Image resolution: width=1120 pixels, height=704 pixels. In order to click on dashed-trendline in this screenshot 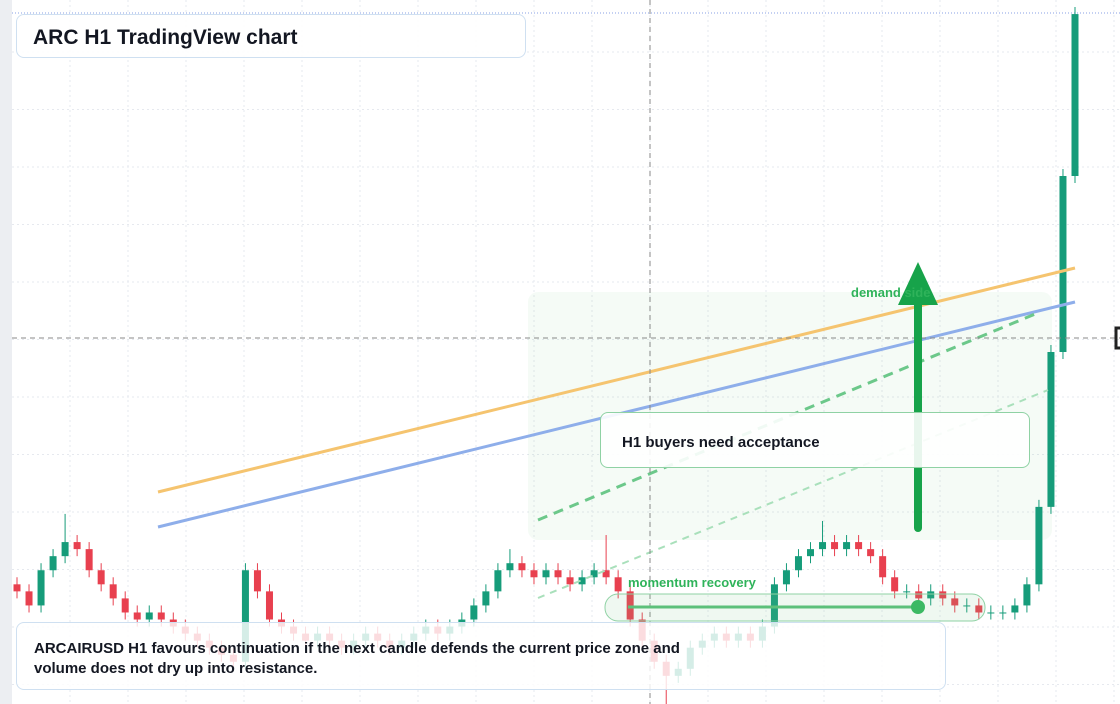, I will do `click(789, 416)`.